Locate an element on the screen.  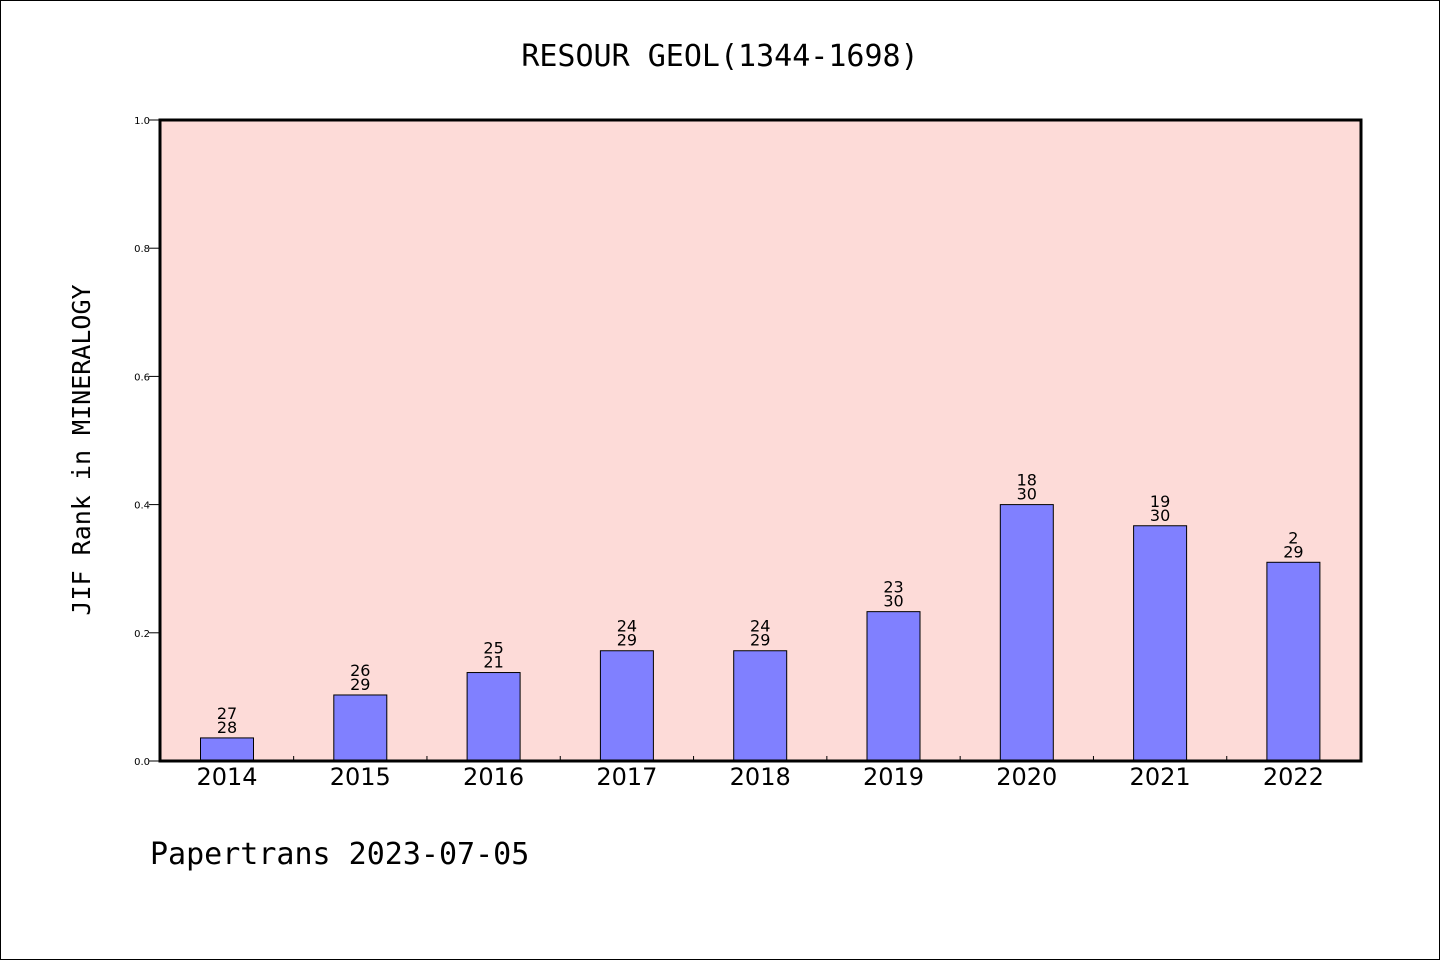
data-label-bottom-2016: 21 is located at coordinates (493, 662).